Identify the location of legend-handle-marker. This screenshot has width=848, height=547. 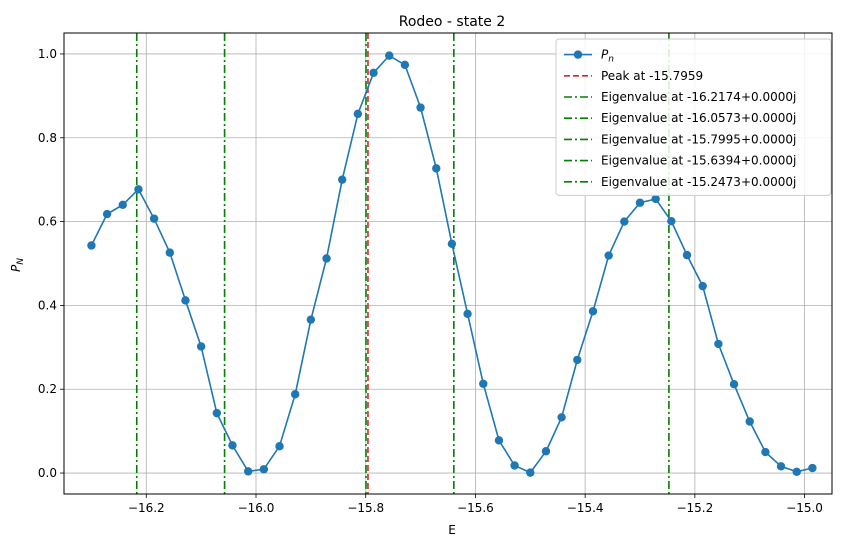
(578, 54).